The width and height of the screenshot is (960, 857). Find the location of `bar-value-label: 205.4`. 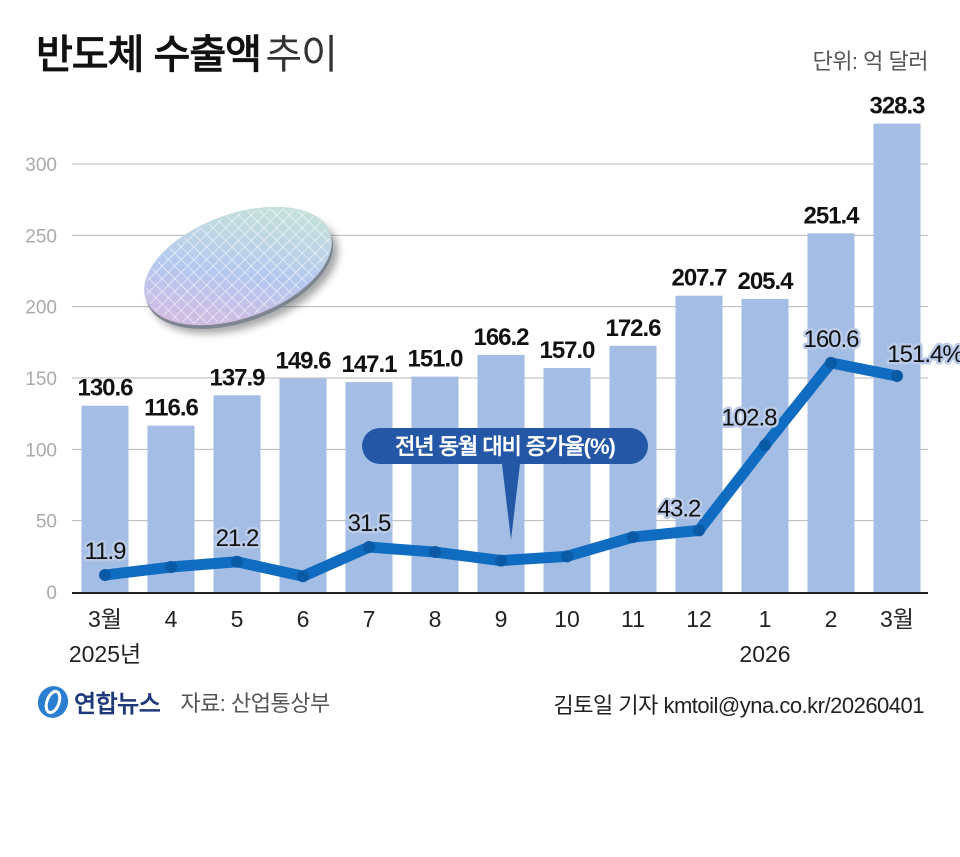

bar-value-label: 205.4 is located at coordinates (765, 281).